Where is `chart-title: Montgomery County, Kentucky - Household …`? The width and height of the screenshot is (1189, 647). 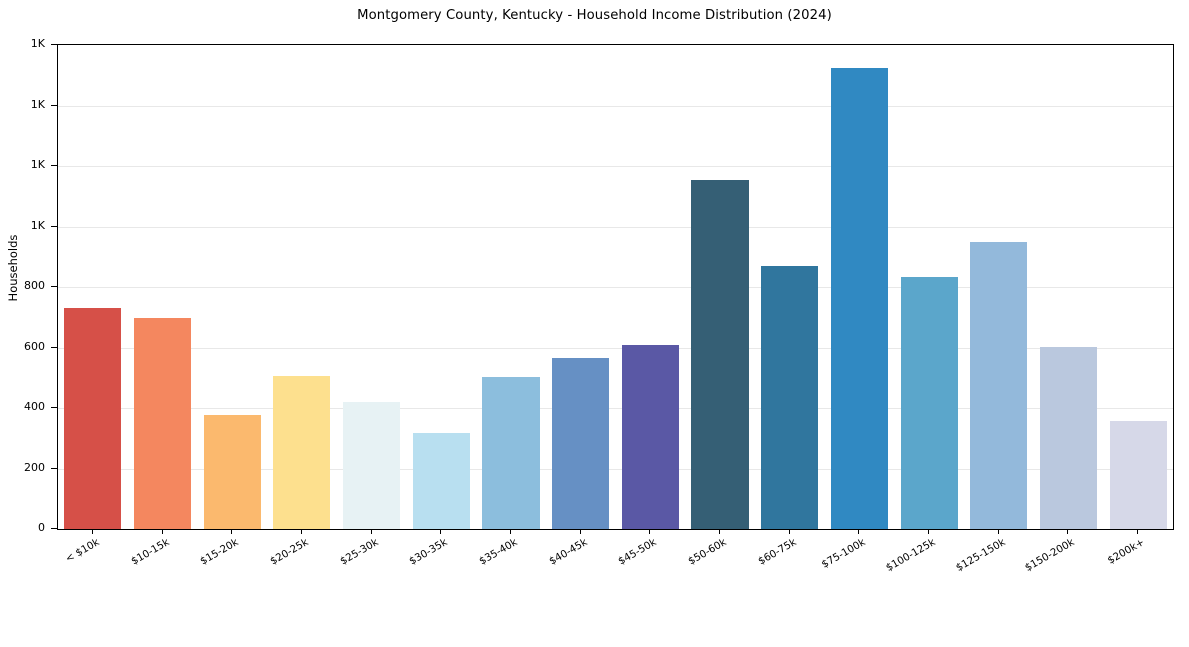 chart-title: Montgomery County, Kentucky - Household … is located at coordinates (594, 15).